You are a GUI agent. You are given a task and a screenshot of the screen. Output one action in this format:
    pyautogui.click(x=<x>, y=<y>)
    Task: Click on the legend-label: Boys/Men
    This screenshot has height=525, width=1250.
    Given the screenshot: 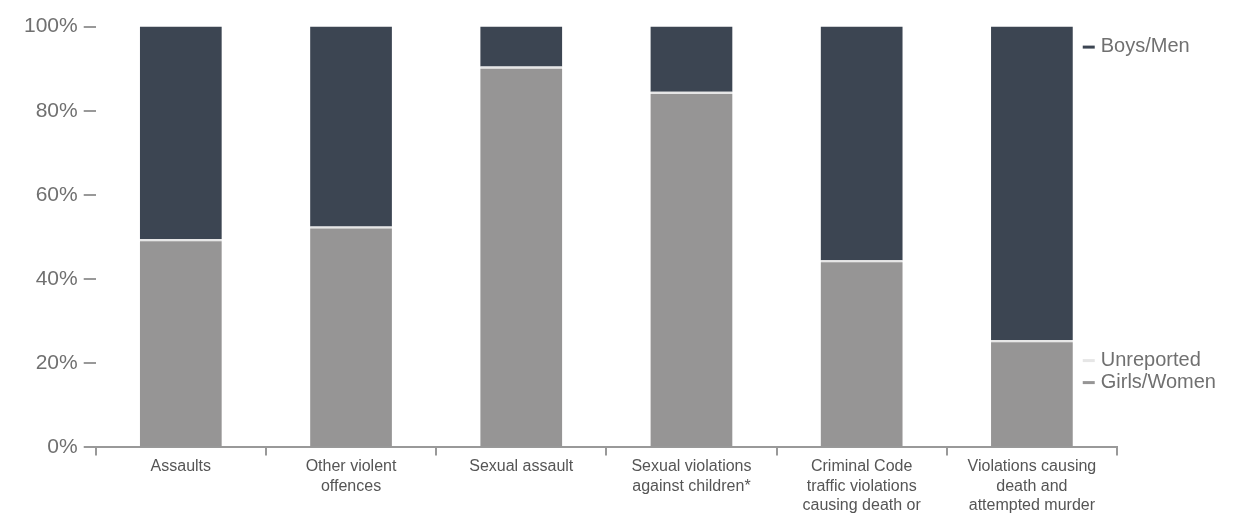 What is the action you would take?
    pyautogui.click(x=1145, y=45)
    